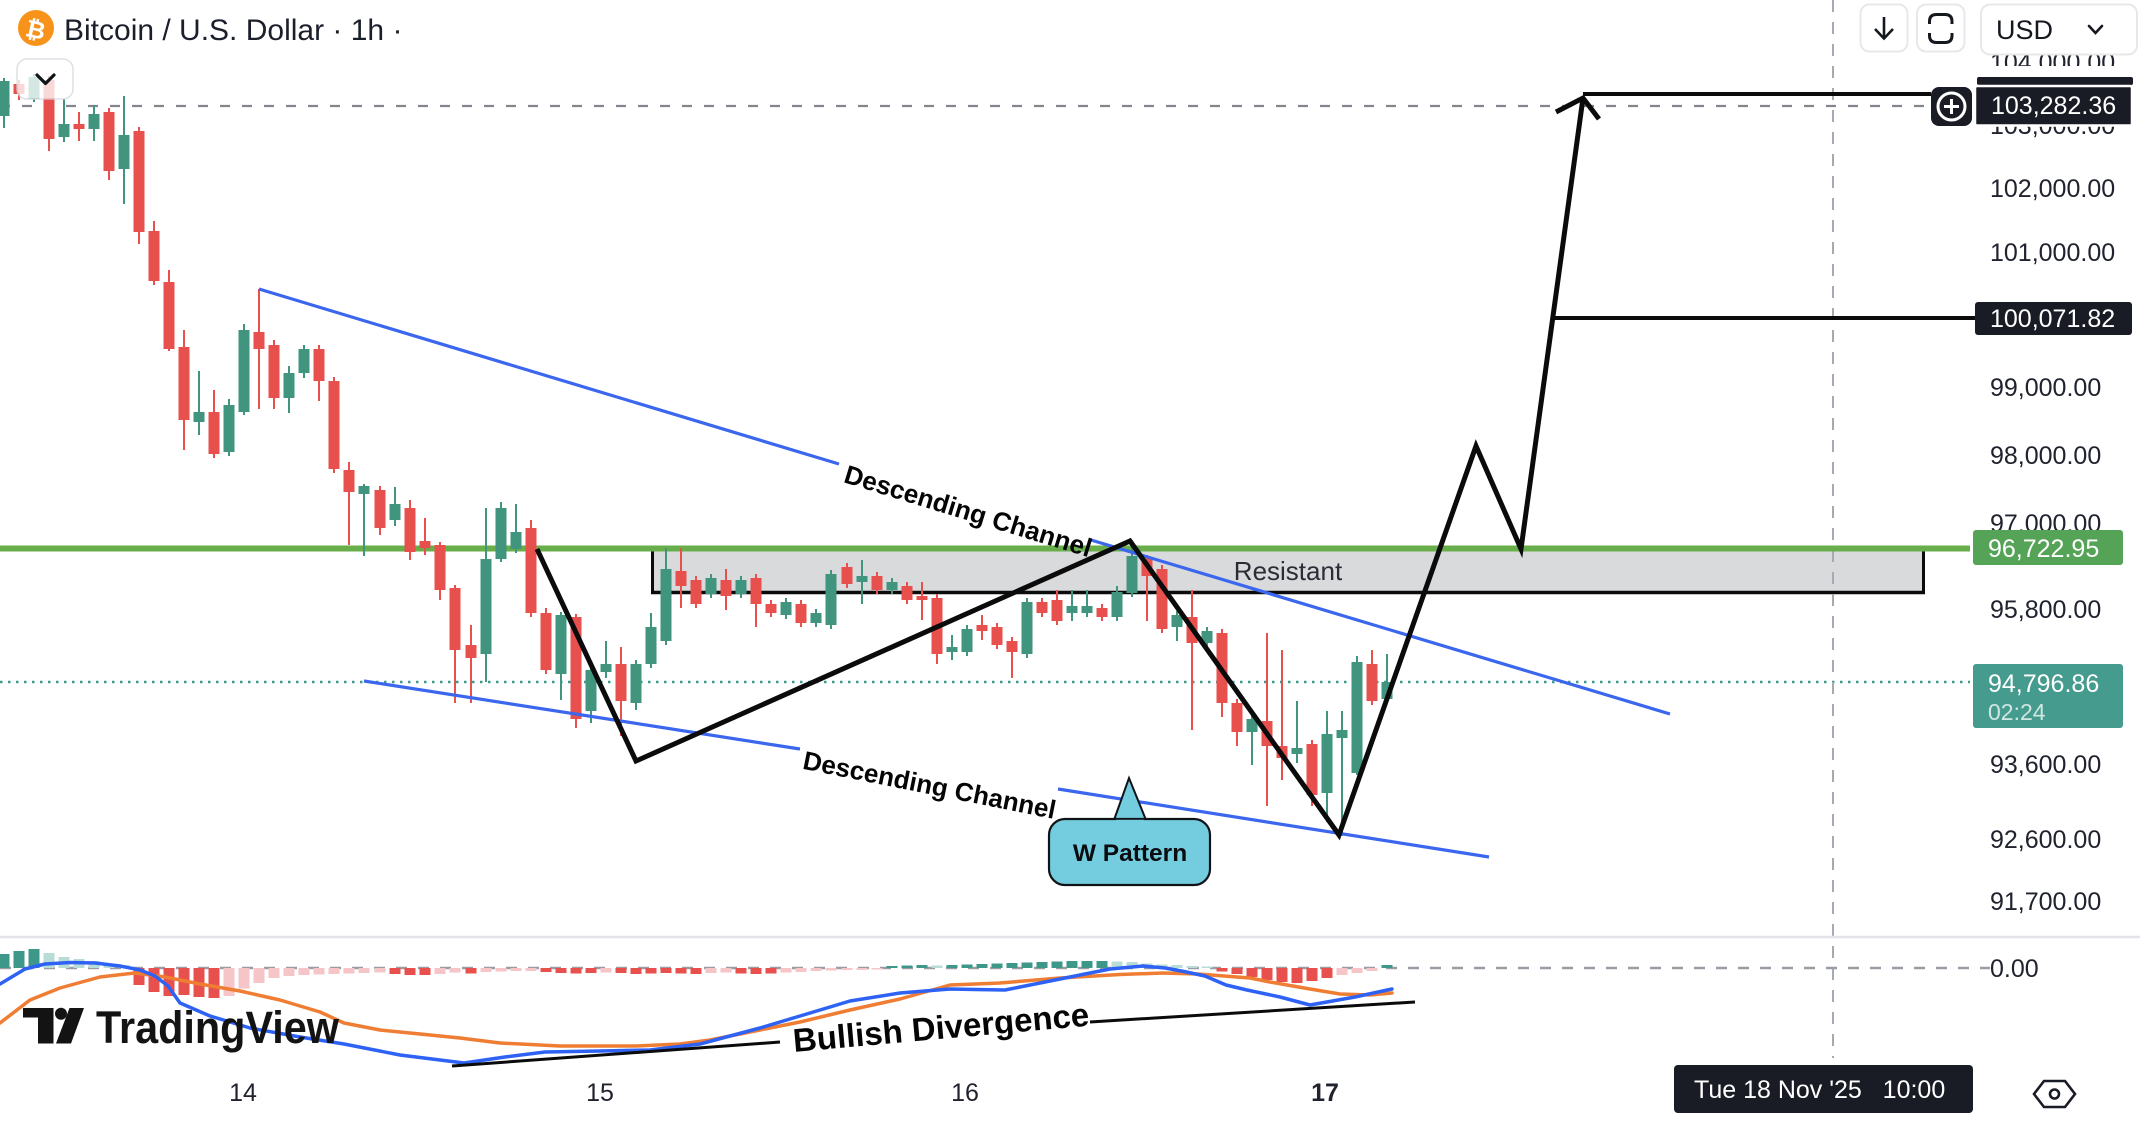 This screenshot has width=2140, height=1125. What do you see at coordinates (2052, 319) in the screenshot?
I see `svg-text: 100,071.82` at bounding box center [2052, 319].